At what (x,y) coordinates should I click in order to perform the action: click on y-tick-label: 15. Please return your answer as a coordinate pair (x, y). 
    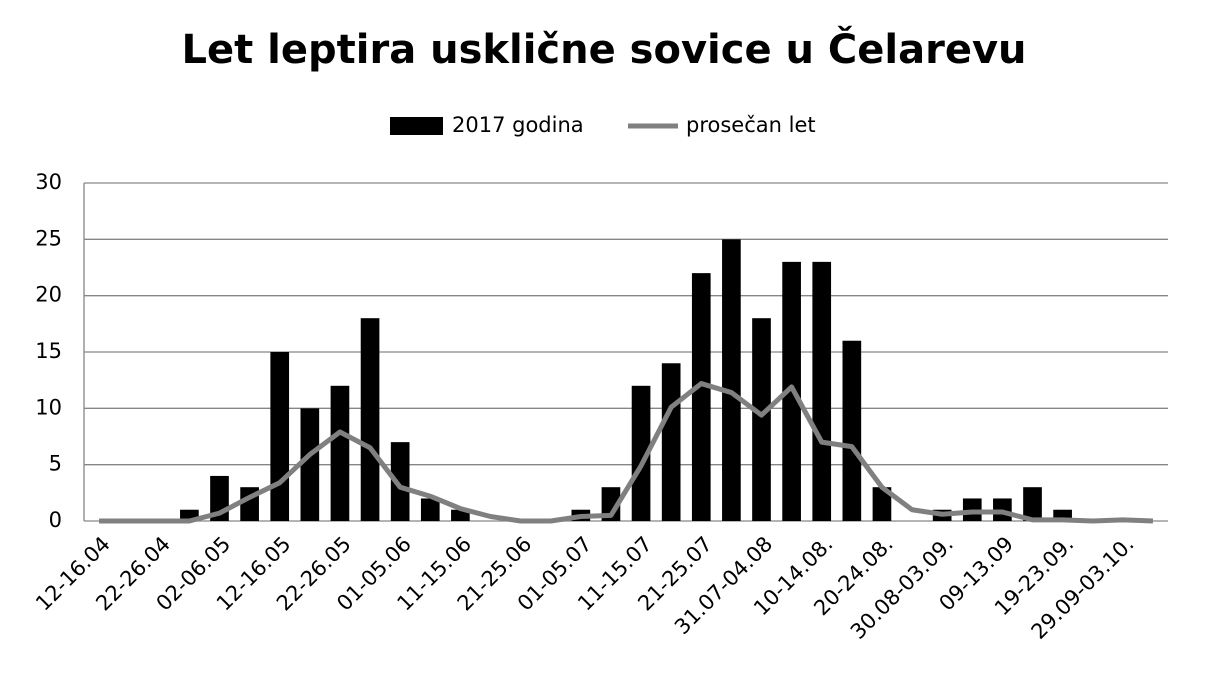
    Looking at the image, I should click on (48, 351).